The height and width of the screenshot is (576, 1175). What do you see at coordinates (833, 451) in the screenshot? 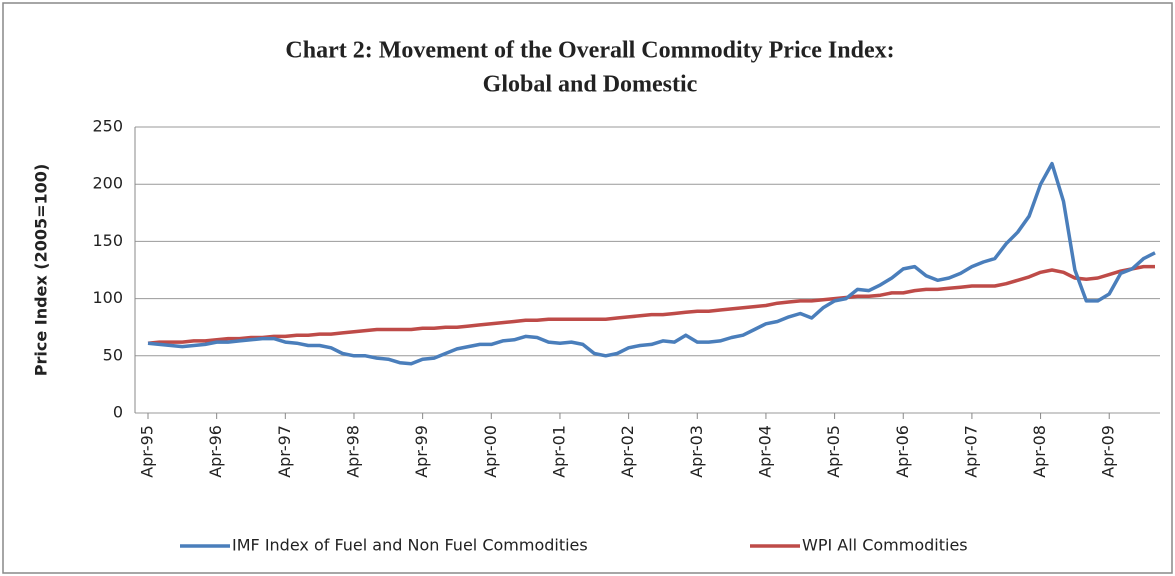
I see `x-tick-label: Apr-05` at bounding box center [833, 451].